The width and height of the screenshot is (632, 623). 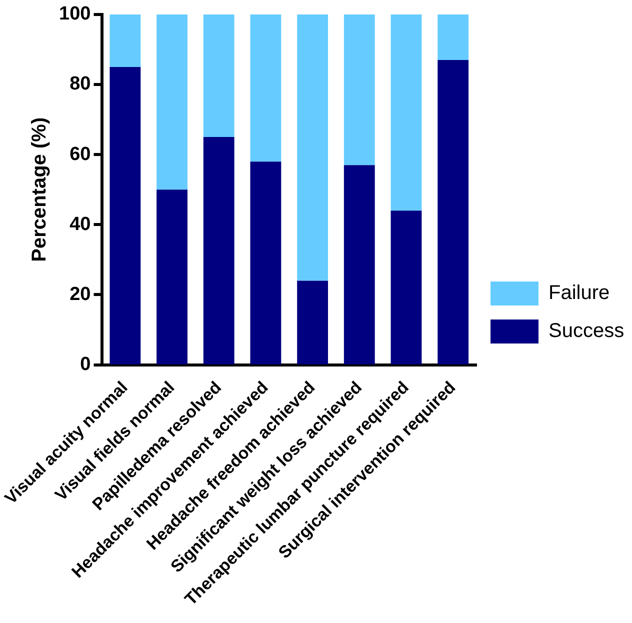 I want to click on y-tick-label: 20, so click(x=80, y=294).